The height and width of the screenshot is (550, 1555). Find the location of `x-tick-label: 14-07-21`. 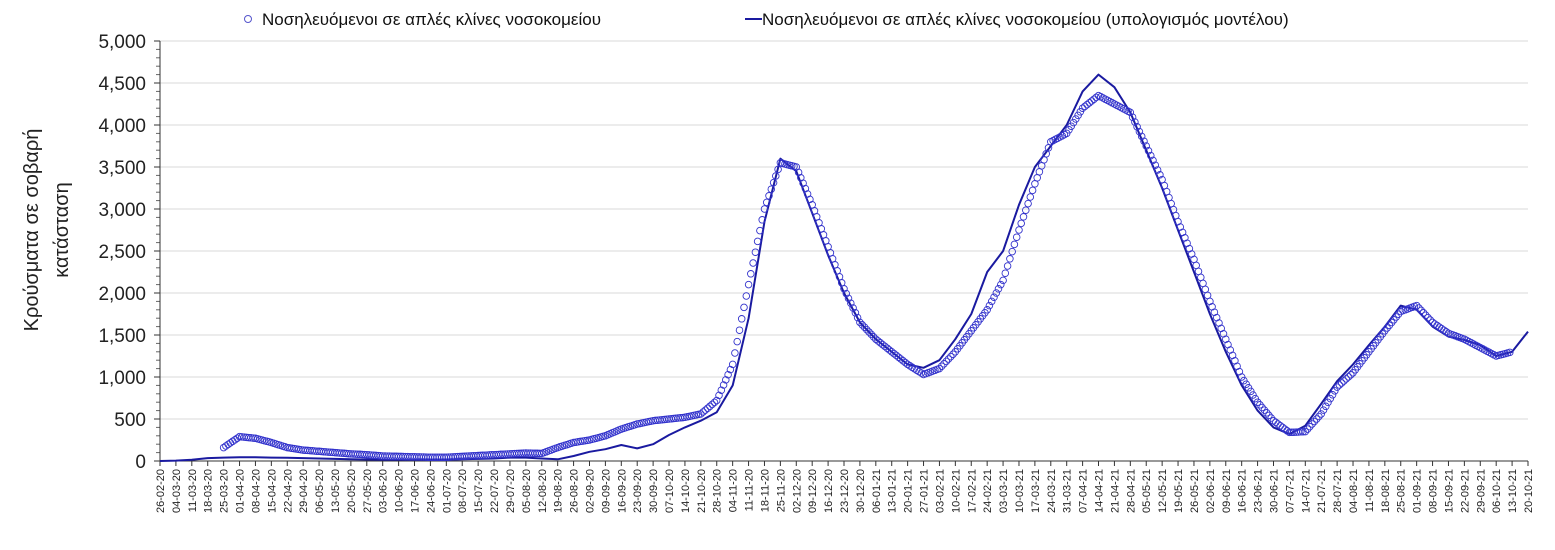

x-tick-label: 14-07-21 is located at coordinates (1306, 491).